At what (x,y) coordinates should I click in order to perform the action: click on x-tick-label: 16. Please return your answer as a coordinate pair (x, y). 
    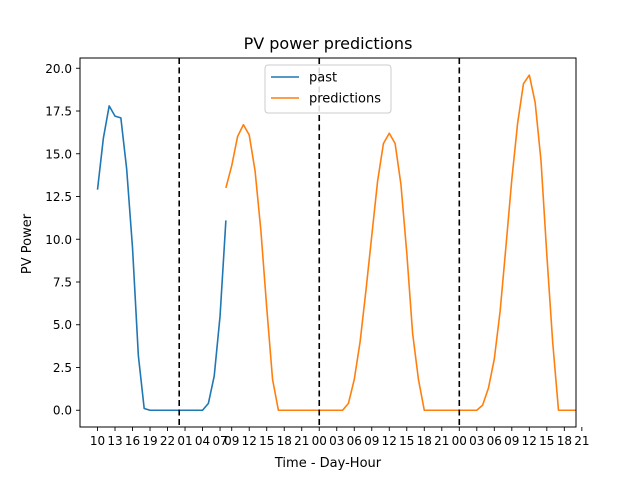
    Looking at the image, I should click on (132, 441).